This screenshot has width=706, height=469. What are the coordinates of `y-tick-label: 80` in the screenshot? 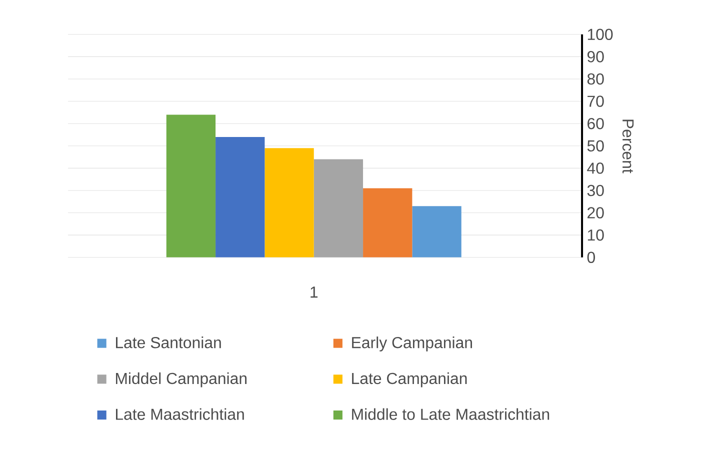 It's located at (595, 79).